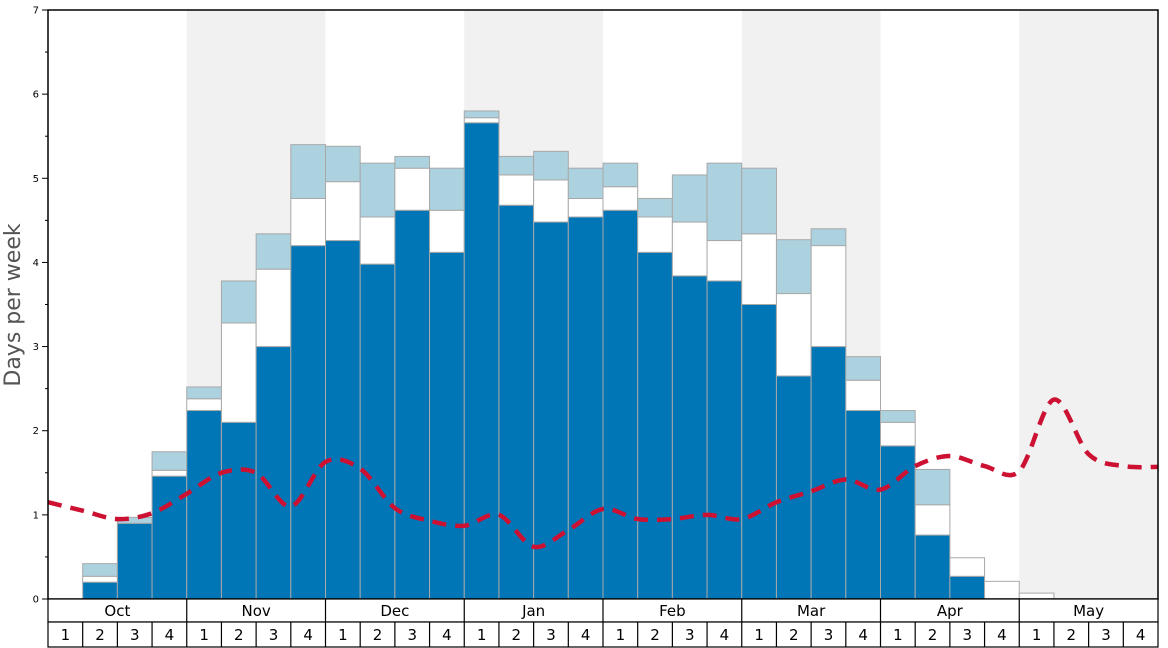 Image resolution: width=1168 pixels, height=648 pixels. Describe the element at coordinates (950, 611) in the screenshot. I see `month-label-apr: Apr` at that location.